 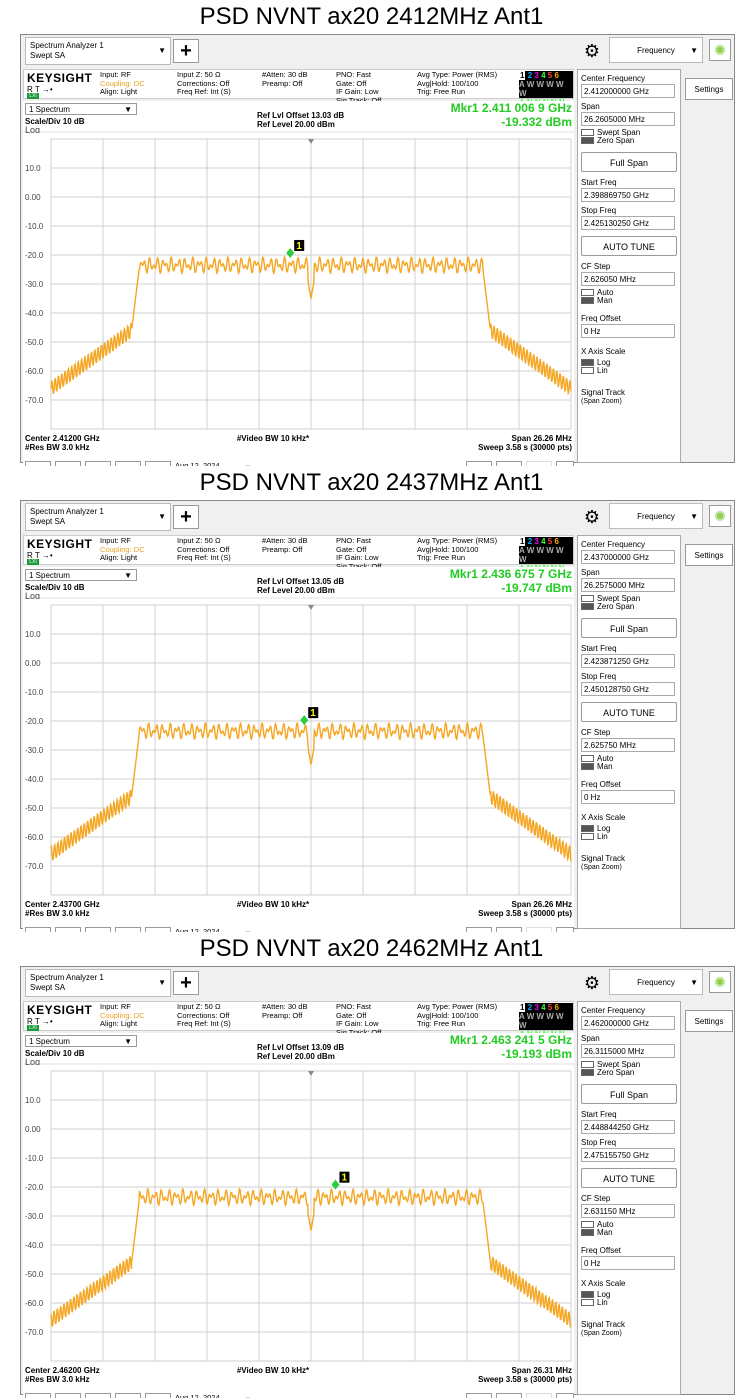 I want to click on lxi-badge: LXI, so click(x=33, y=1028).